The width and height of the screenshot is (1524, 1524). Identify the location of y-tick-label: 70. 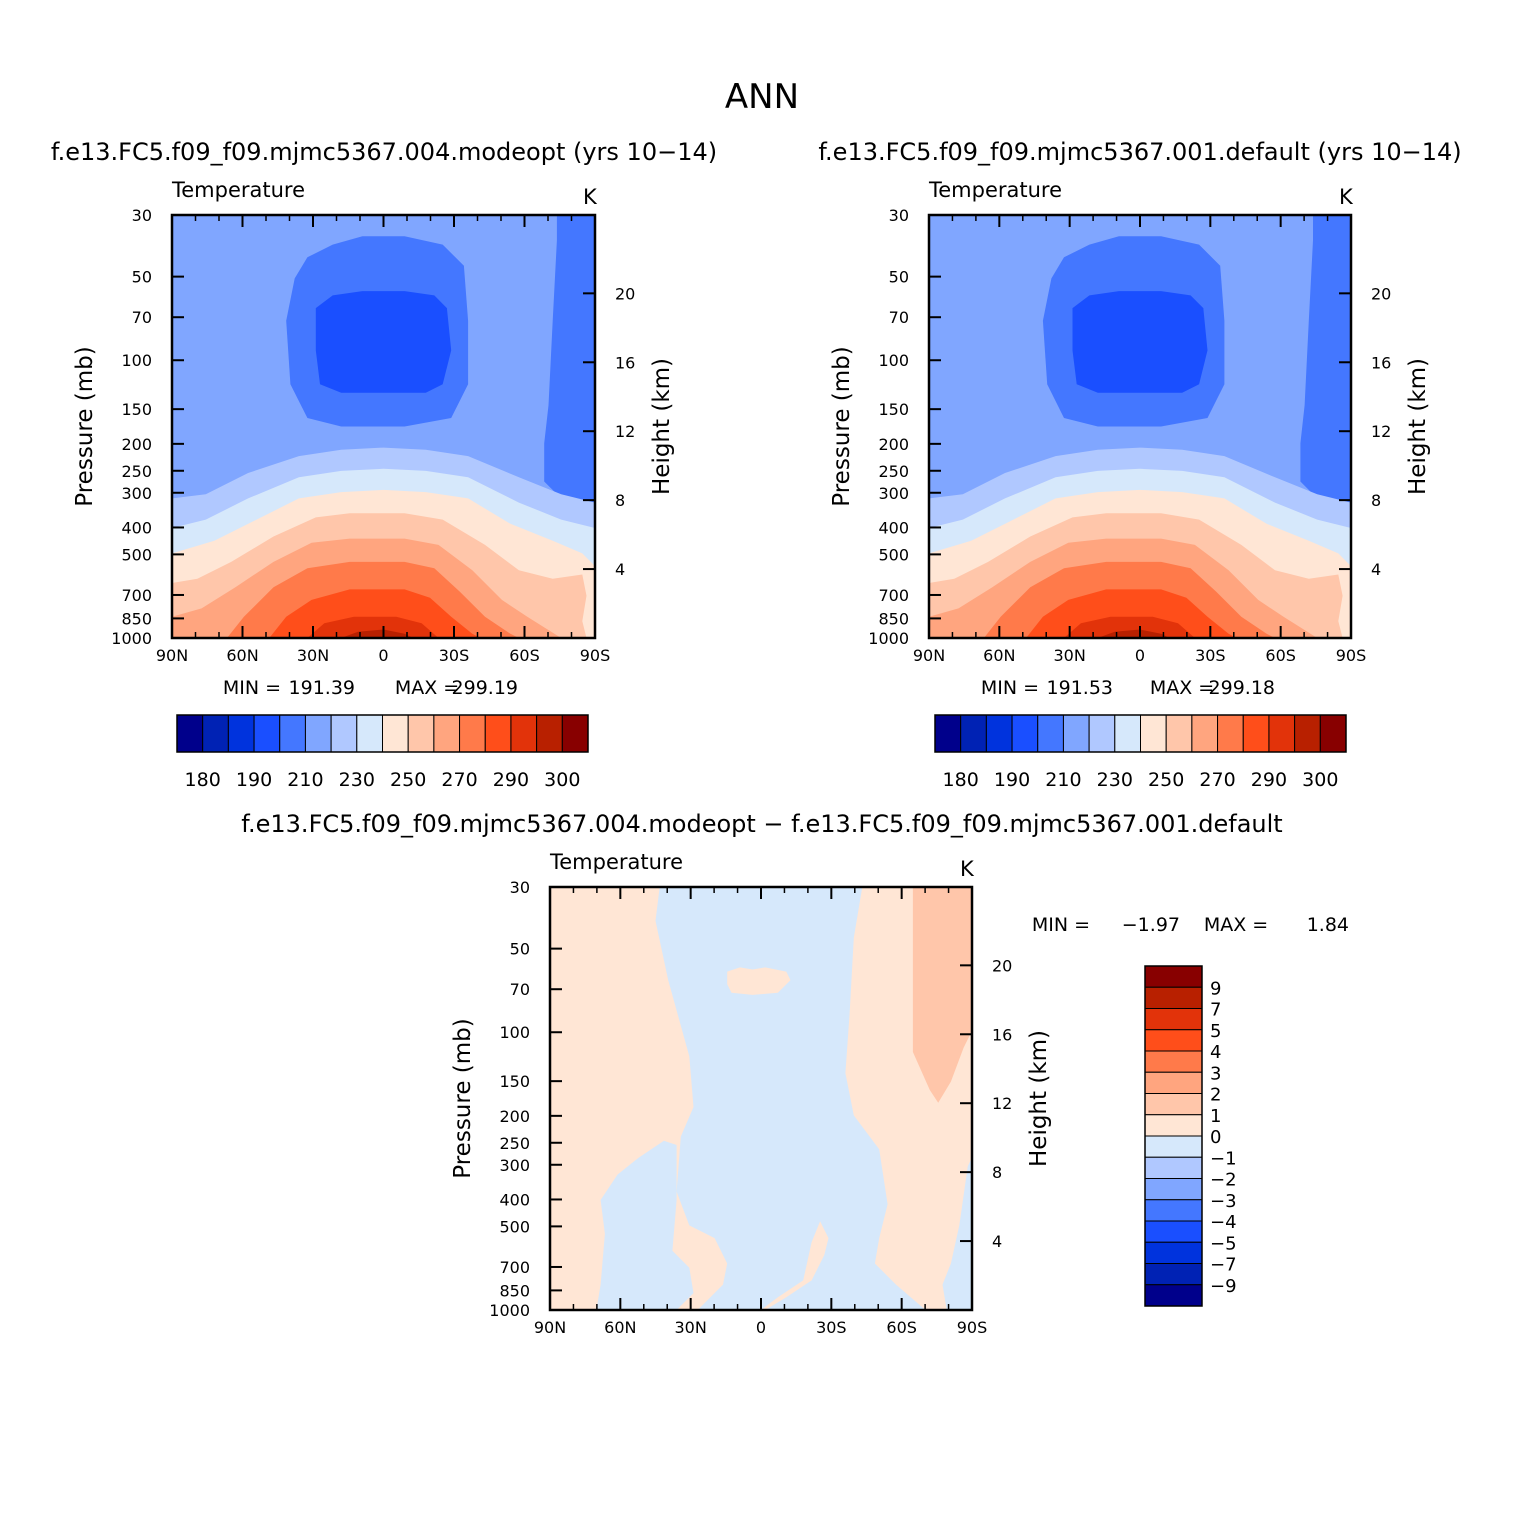
(899, 317).